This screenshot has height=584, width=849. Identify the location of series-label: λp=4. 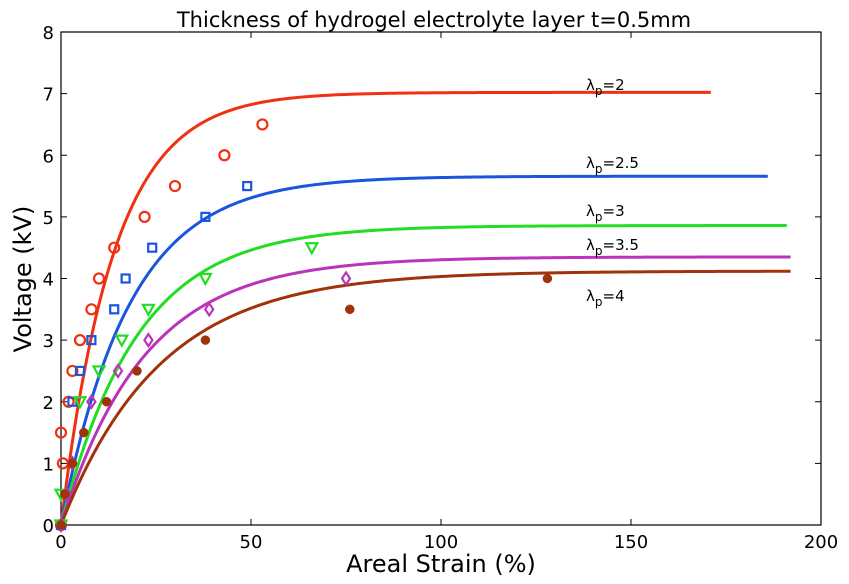
(605, 298).